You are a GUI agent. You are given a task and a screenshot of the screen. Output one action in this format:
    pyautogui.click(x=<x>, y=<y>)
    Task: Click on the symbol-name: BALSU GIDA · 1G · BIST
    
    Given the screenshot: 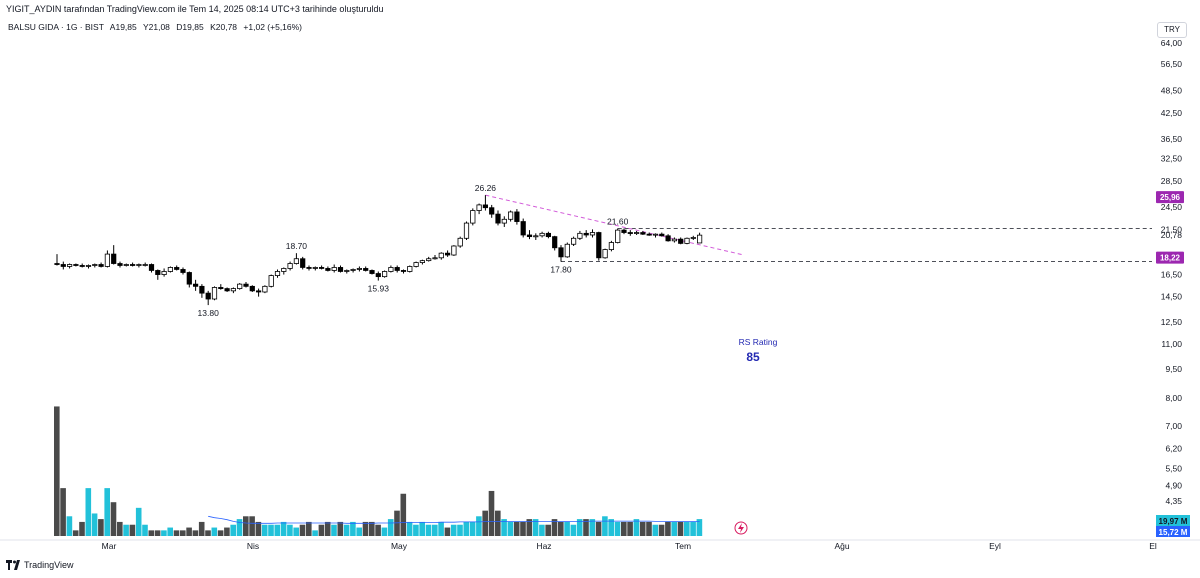 What is the action you would take?
    pyautogui.click(x=56, y=27)
    